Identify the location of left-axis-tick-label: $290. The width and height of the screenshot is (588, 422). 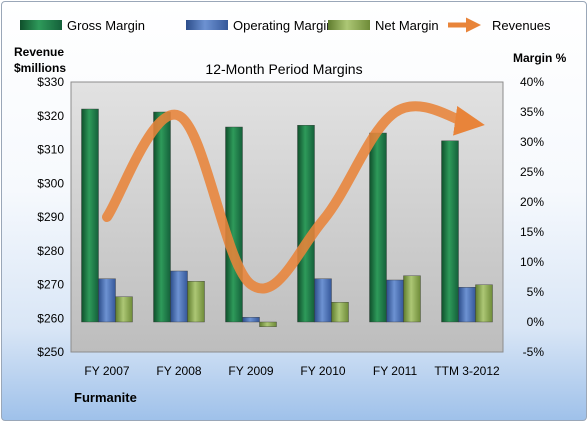
(50, 217).